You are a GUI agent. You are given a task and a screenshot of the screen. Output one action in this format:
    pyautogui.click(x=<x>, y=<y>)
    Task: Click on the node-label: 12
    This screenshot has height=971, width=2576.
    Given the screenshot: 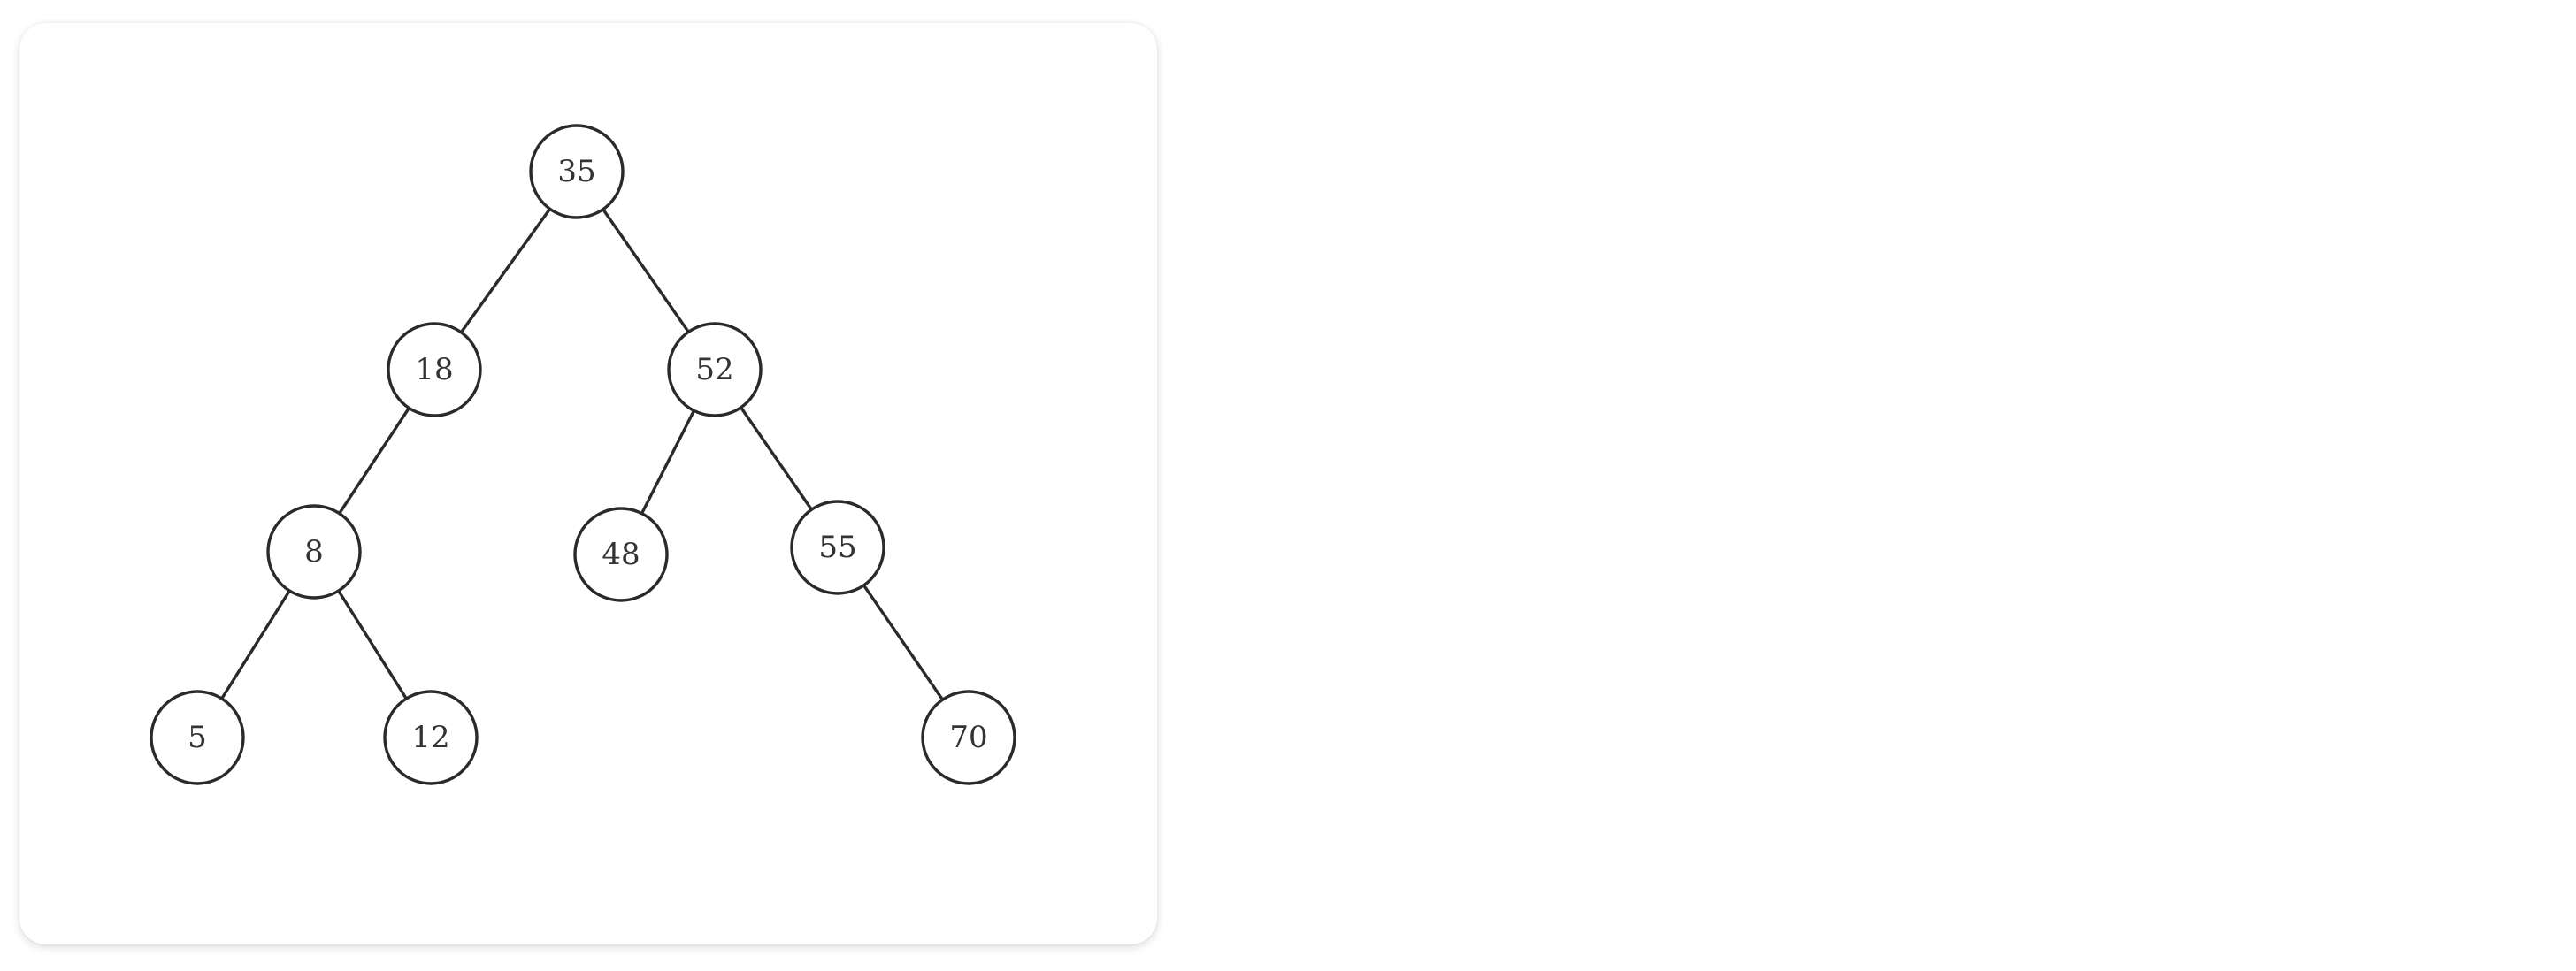 What is the action you would take?
    pyautogui.click(x=430, y=737)
    